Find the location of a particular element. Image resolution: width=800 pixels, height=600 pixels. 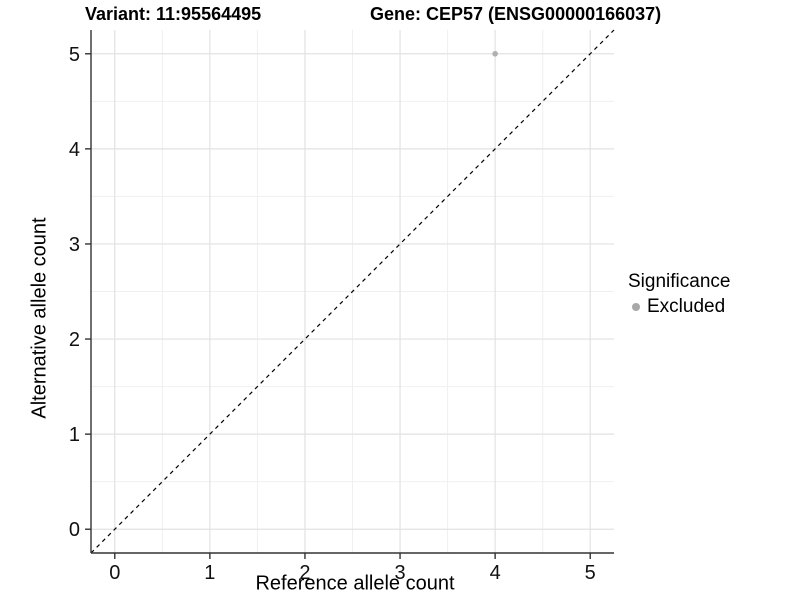

legend-item-excluded: Excluded is located at coordinates (679, 307).